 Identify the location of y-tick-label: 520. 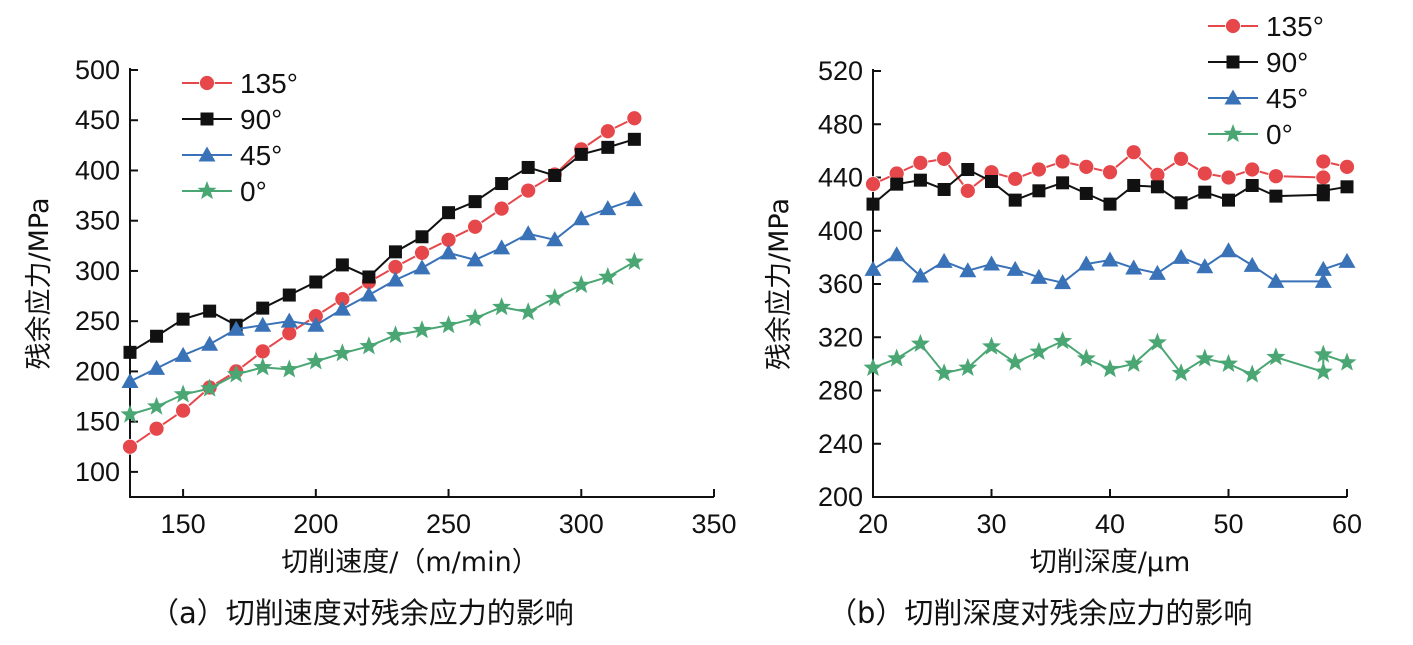
(840, 71).